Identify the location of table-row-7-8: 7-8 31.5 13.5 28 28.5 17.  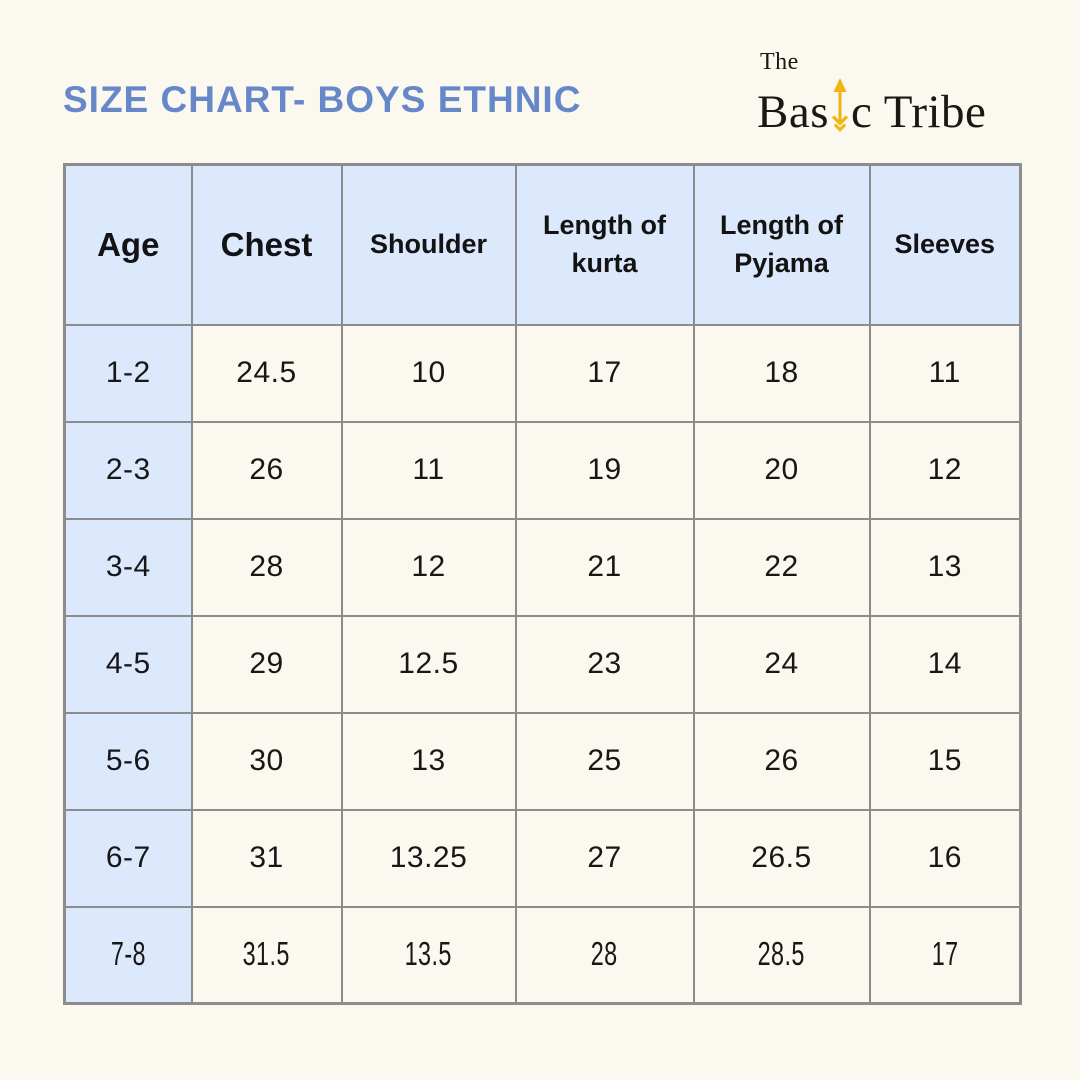
(542, 955).